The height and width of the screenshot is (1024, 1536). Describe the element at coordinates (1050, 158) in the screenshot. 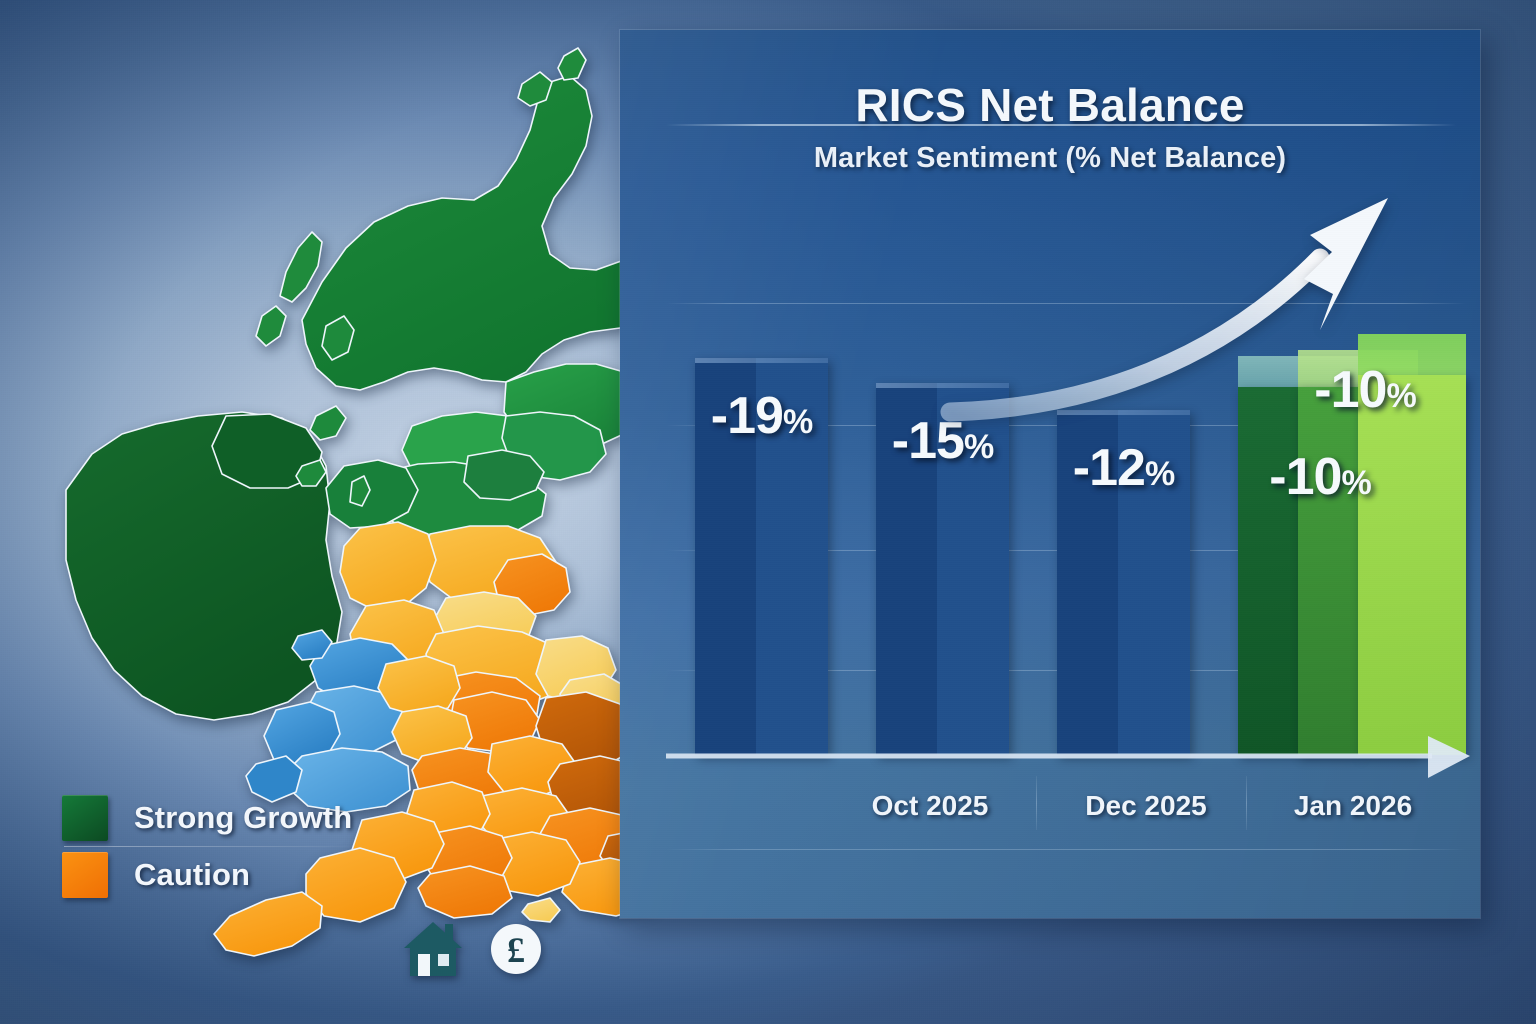

I see `chart-subtitle: Market Sentiment (% Net Balance)` at that location.